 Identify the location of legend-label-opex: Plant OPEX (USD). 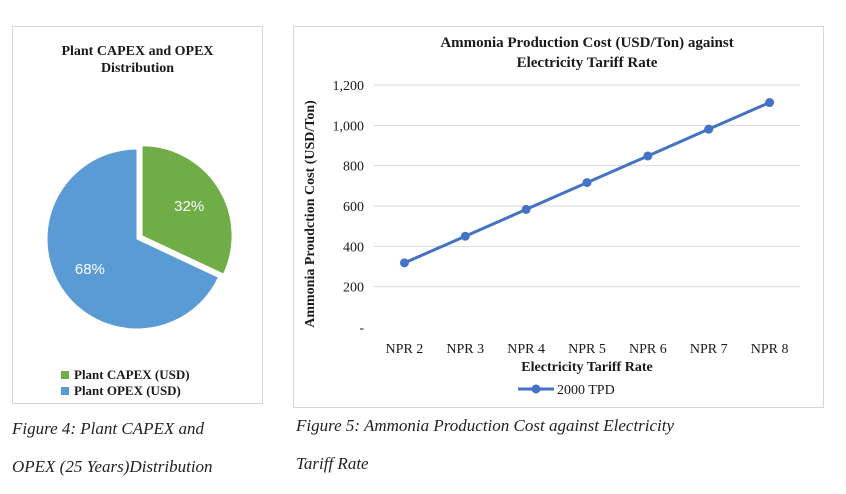
(127, 390).